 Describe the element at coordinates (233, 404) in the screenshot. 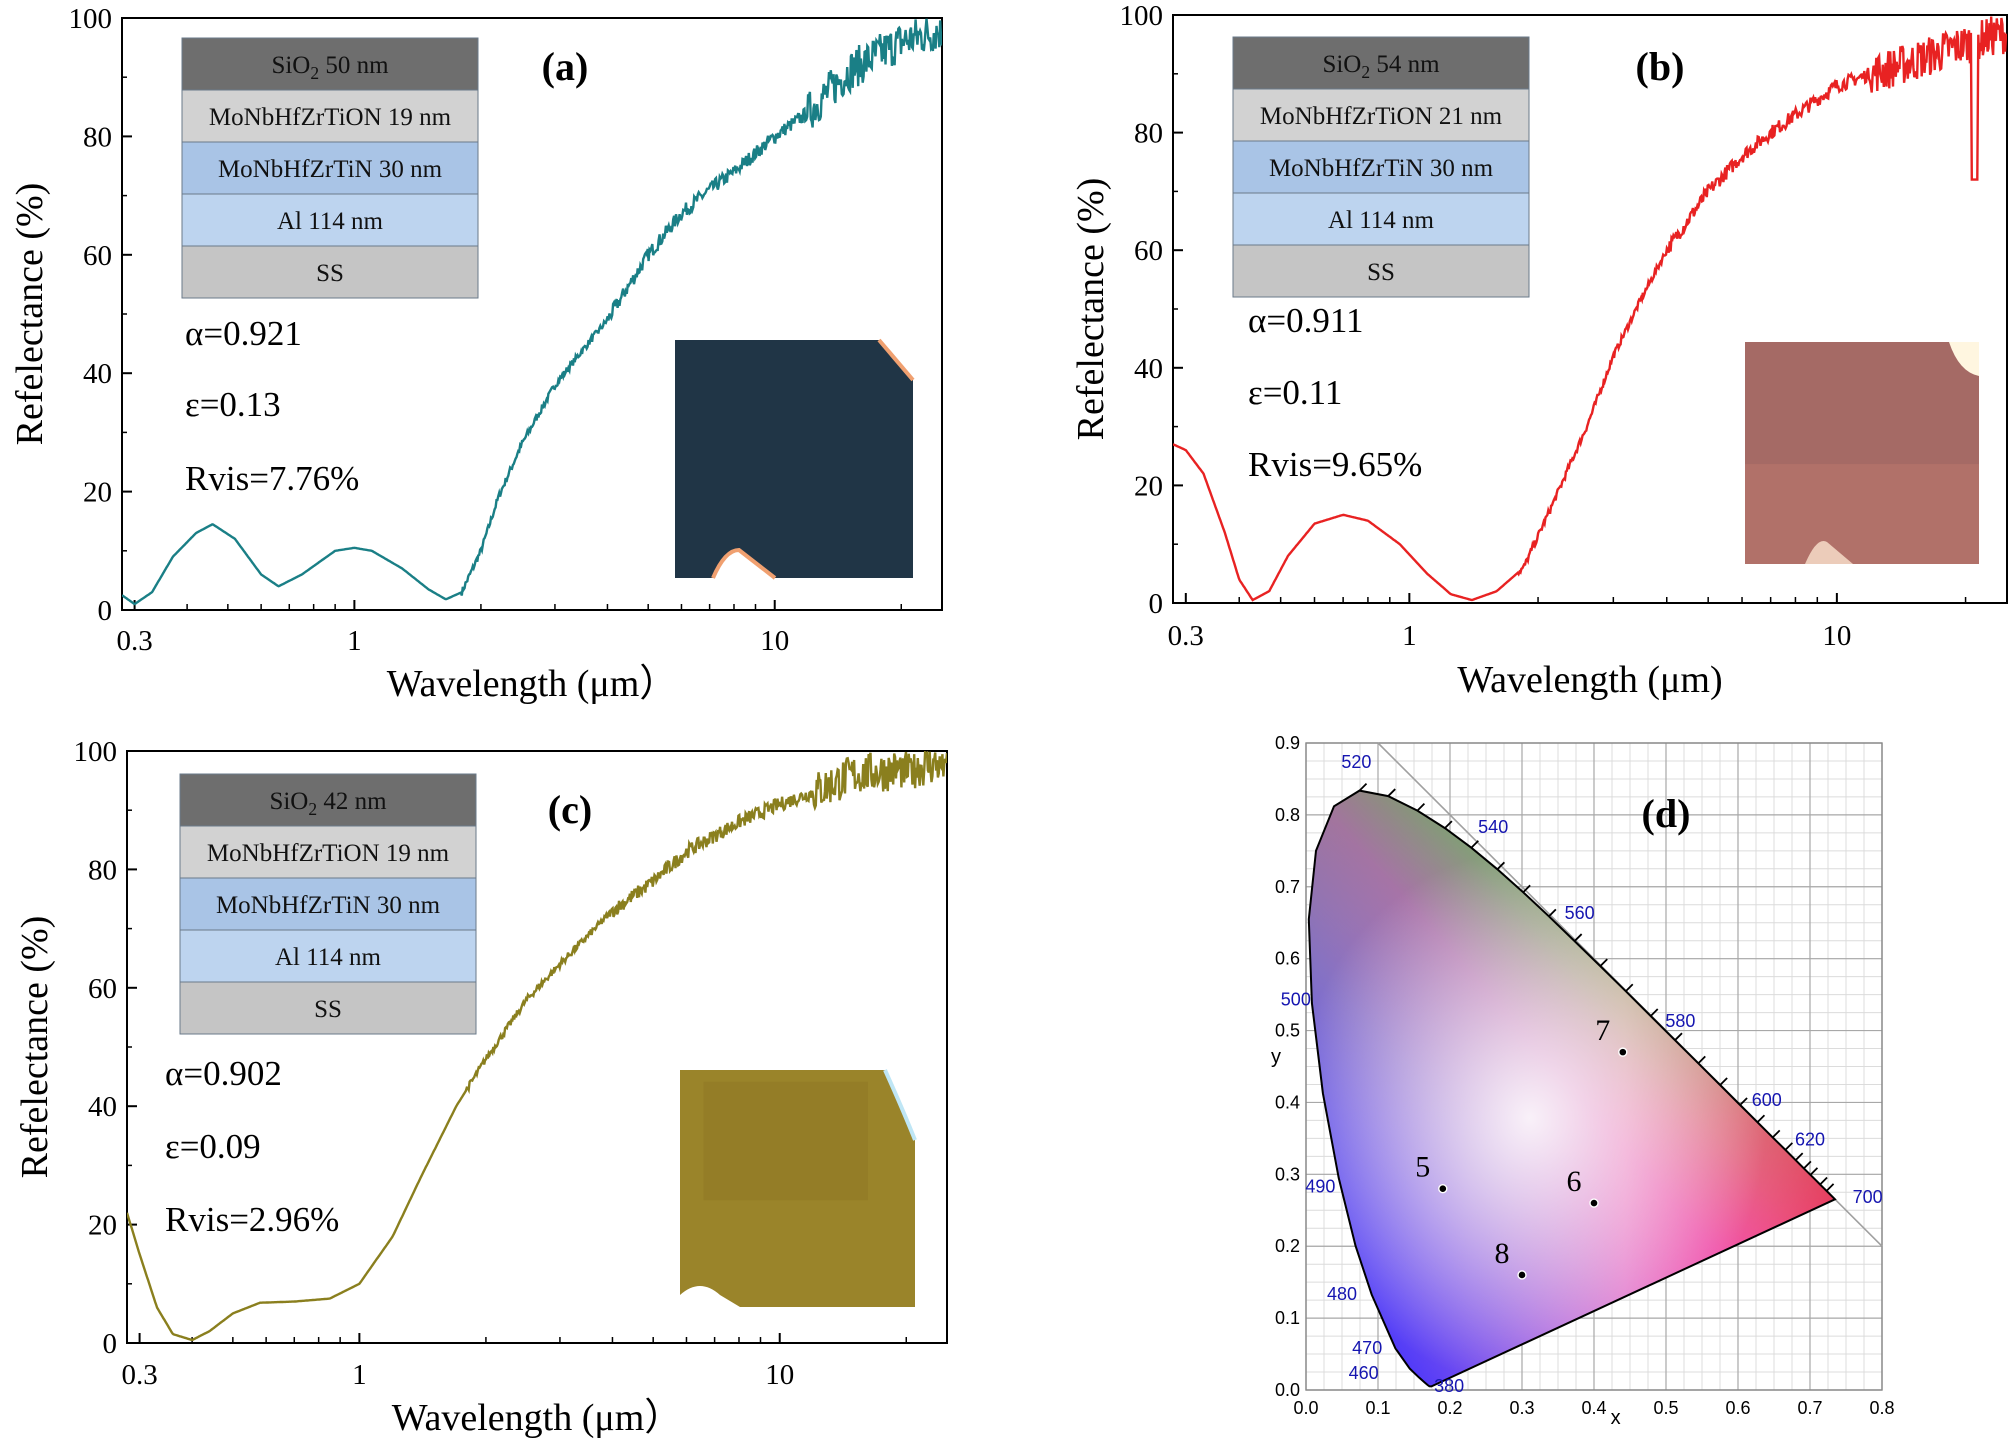

I see `optical-stat-label: ε=0.13` at that location.